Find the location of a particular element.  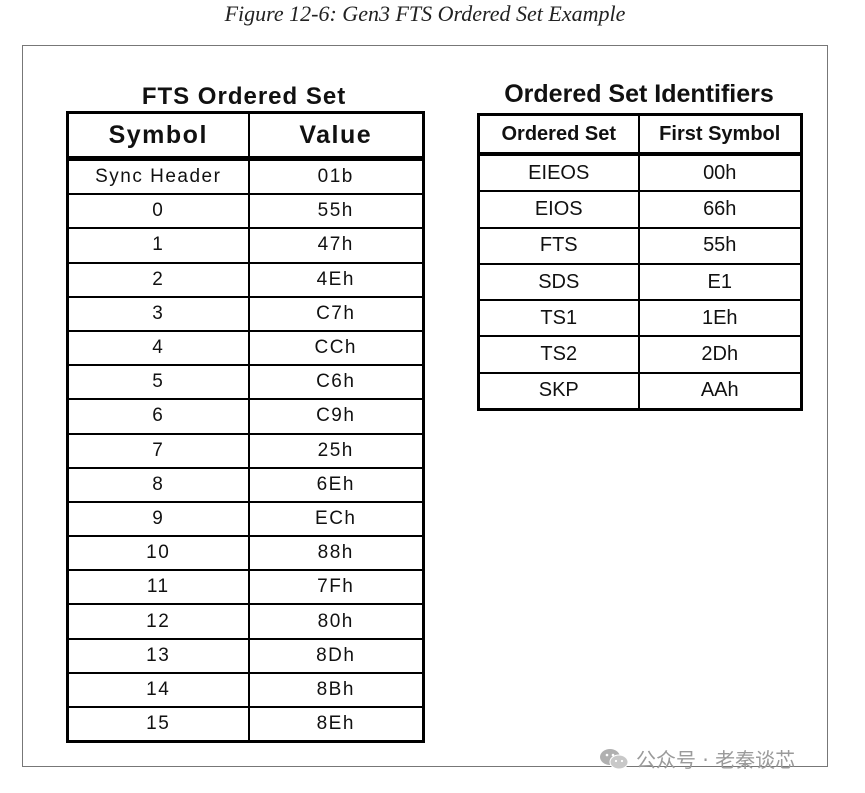

table-row: EIOS 66h is located at coordinates (640, 210).